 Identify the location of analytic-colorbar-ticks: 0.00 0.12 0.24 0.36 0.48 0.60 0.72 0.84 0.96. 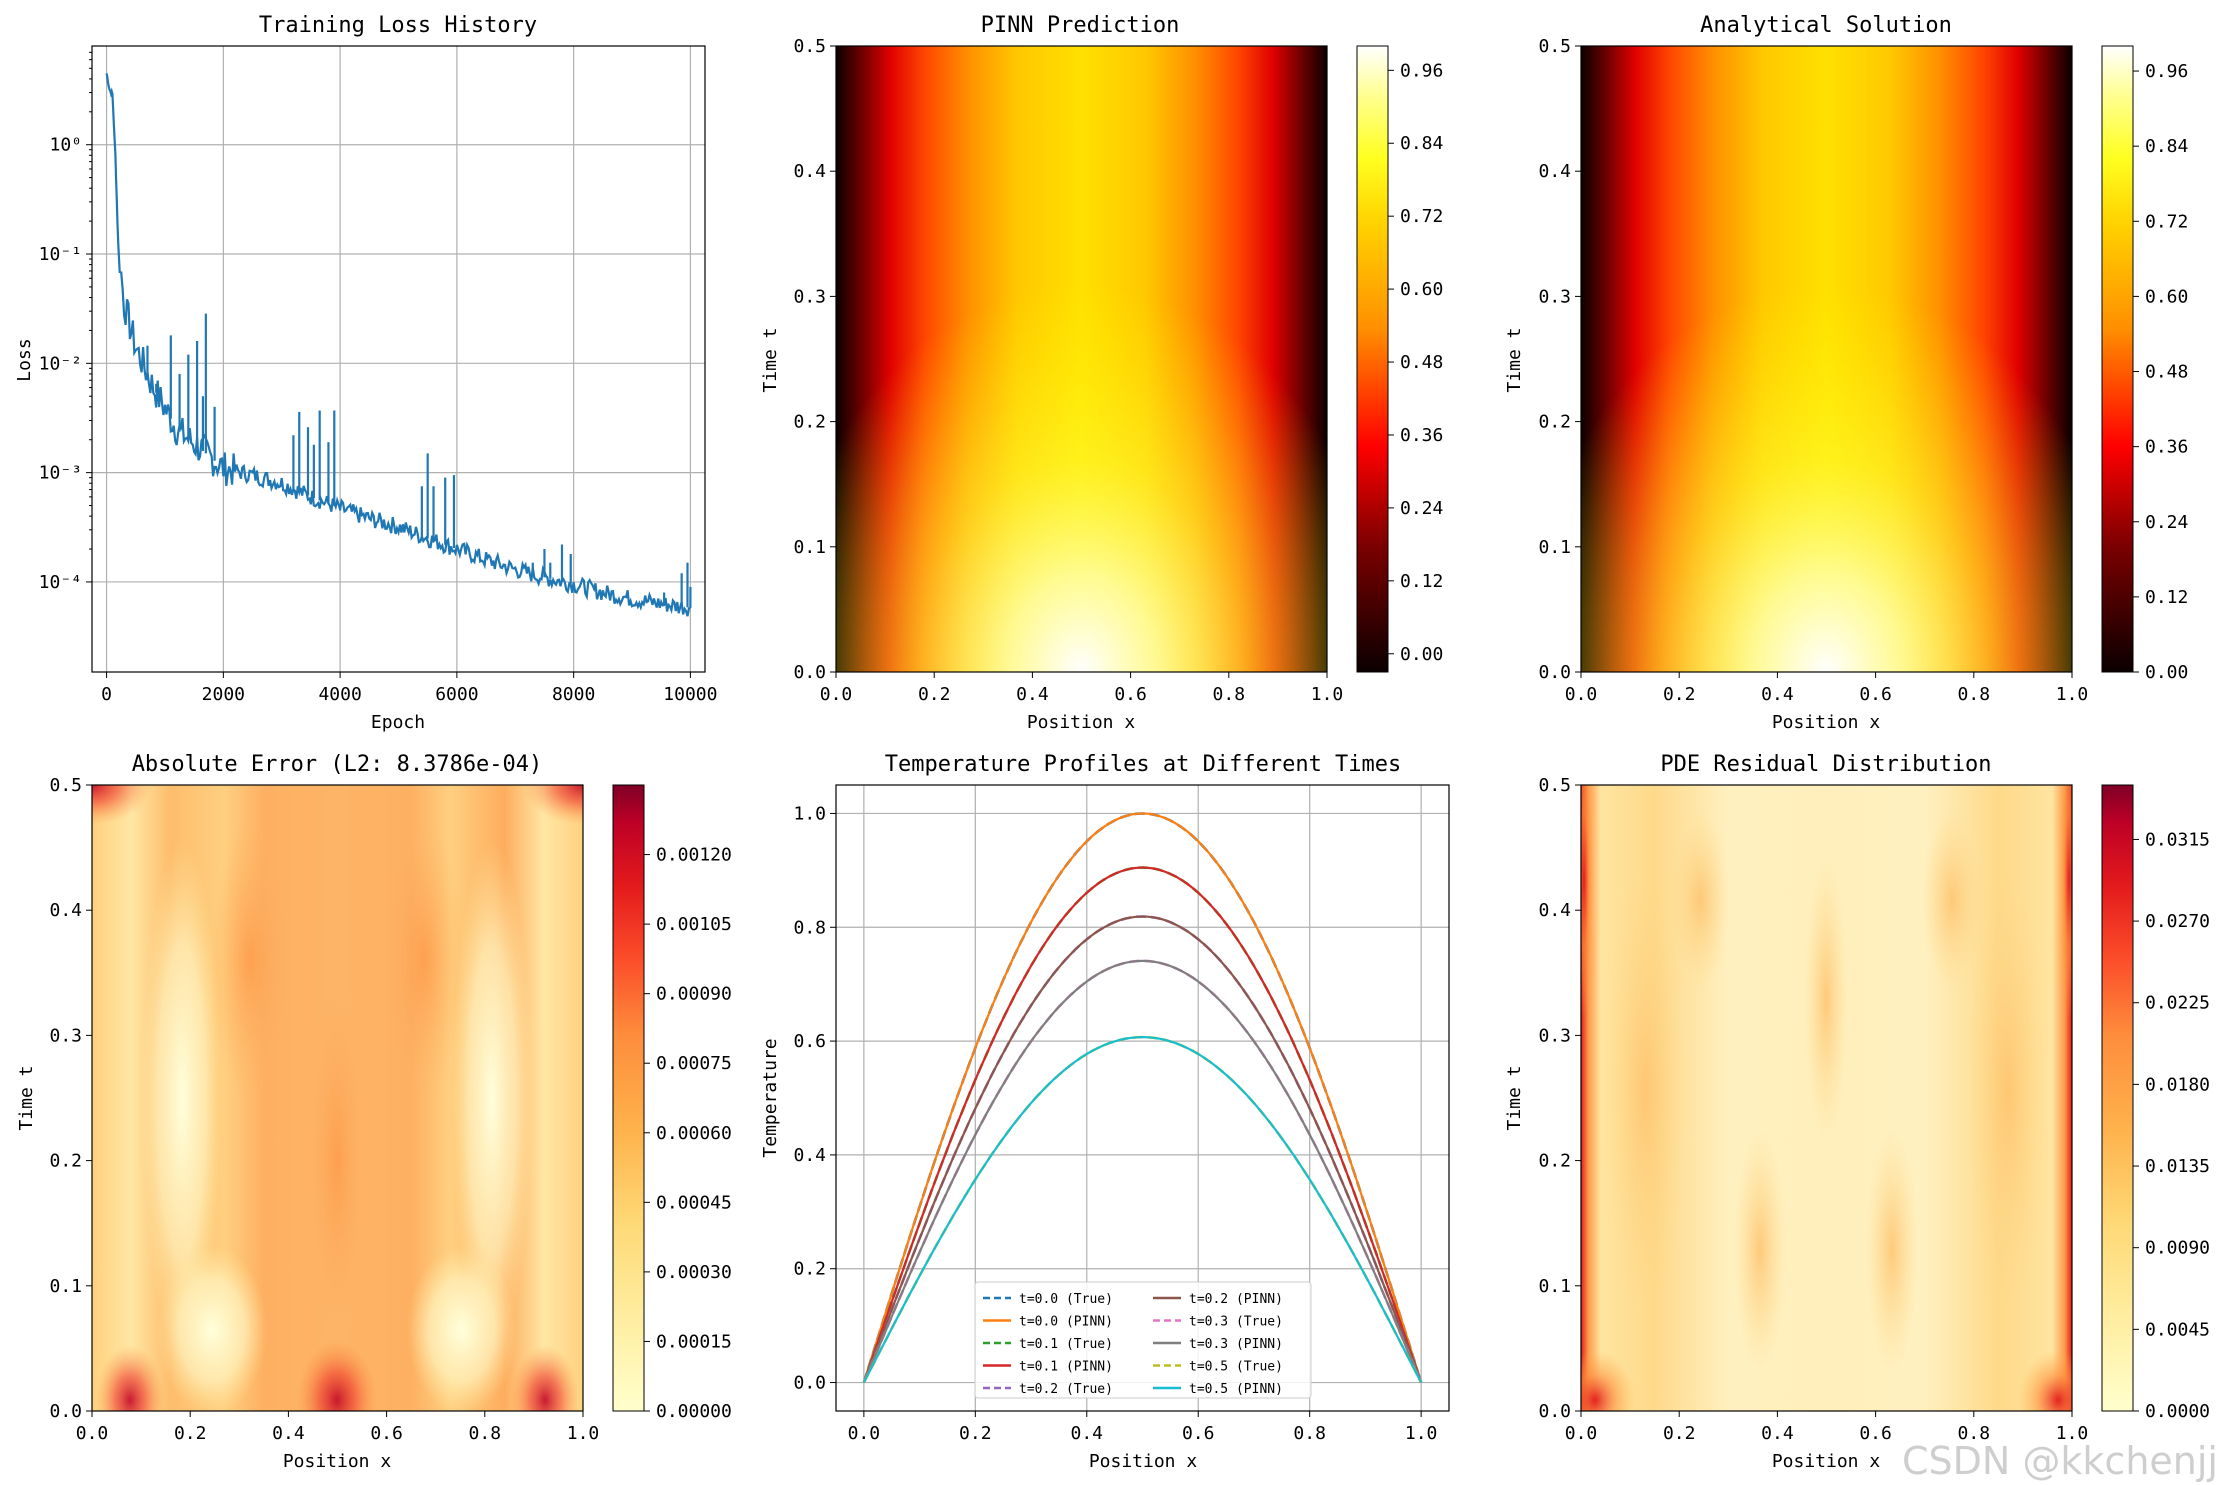
(2160, 372).